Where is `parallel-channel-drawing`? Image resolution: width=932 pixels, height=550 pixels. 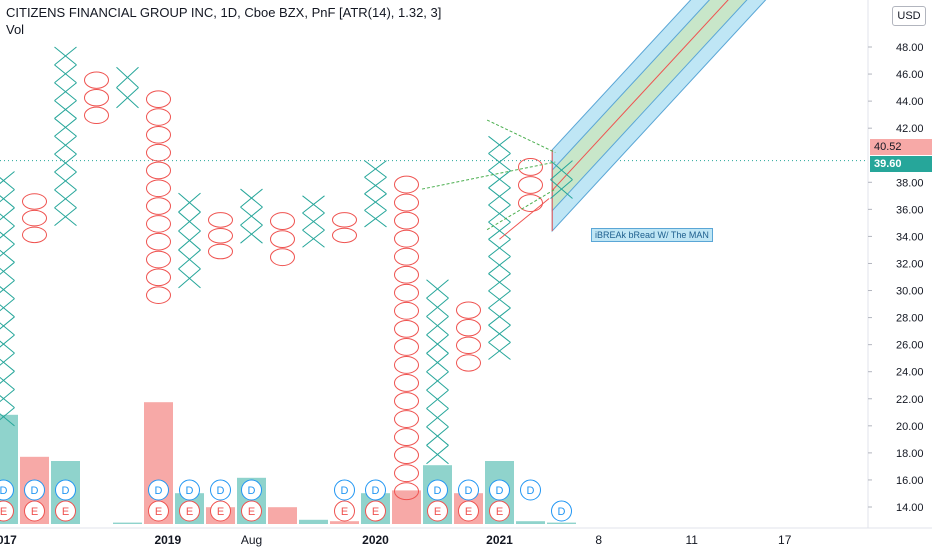 parallel-channel-drawing is located at coordinates (674, 116).